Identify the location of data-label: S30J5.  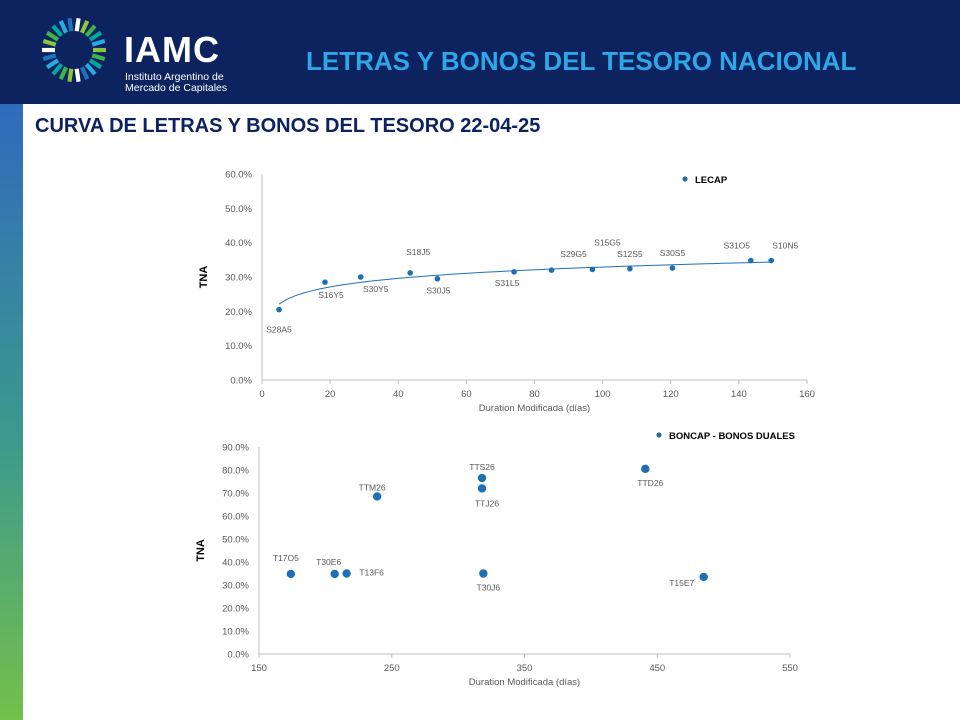
(438, 291).